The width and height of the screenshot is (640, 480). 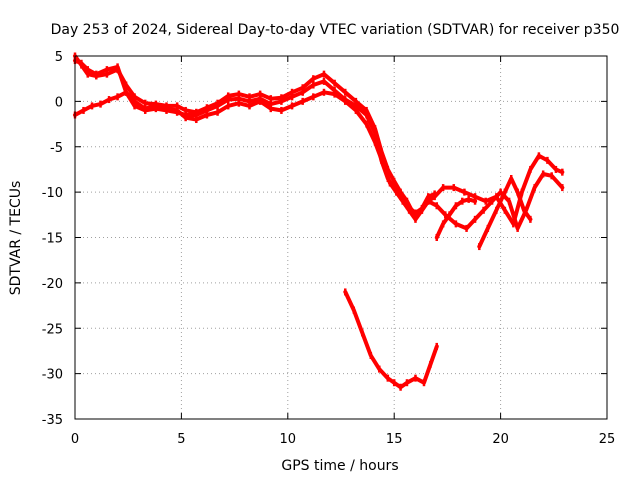 I want to click on y-tick-label: -10, so click(x=52, y=193).